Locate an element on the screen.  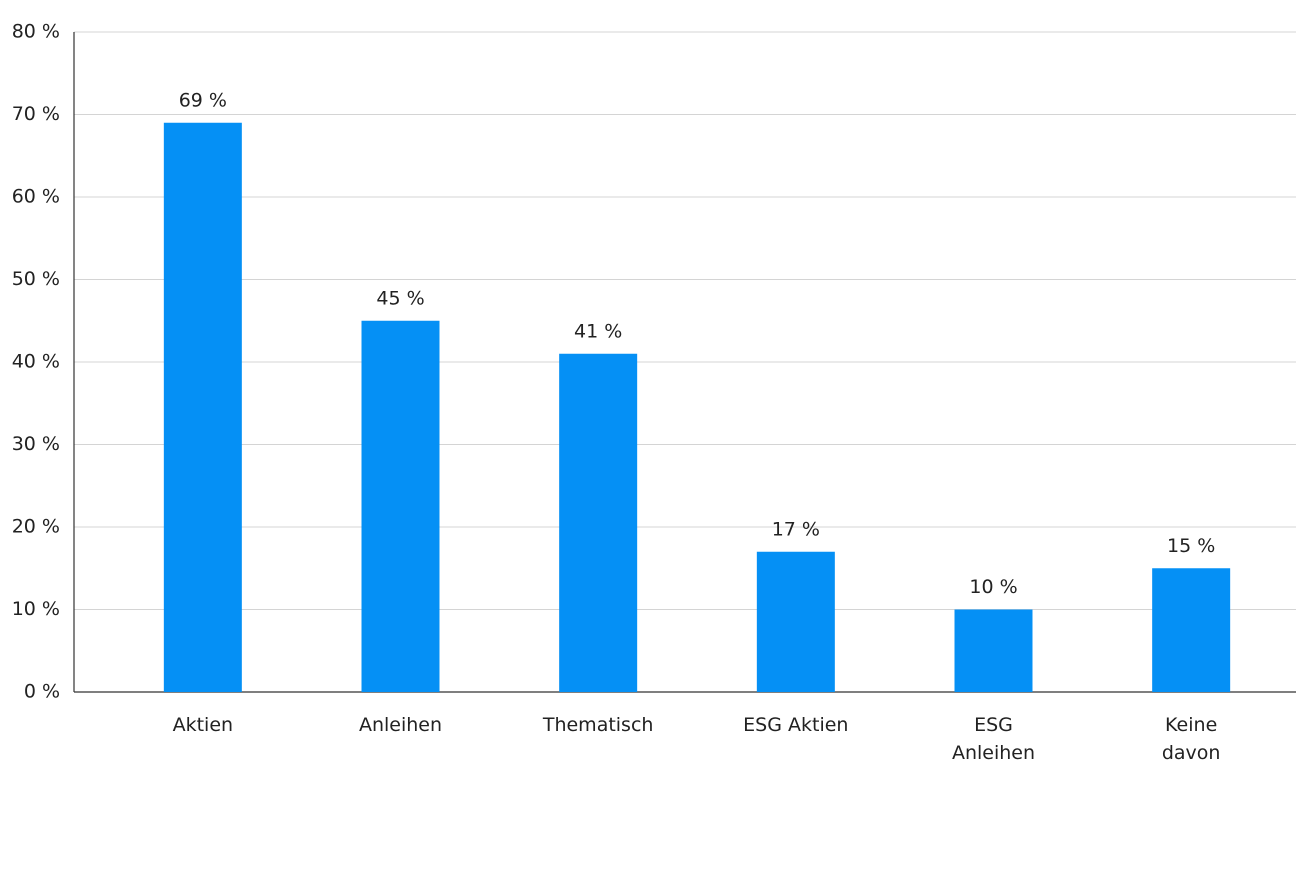
x-tick-label: Aktien is located at coordinates (203, 725).